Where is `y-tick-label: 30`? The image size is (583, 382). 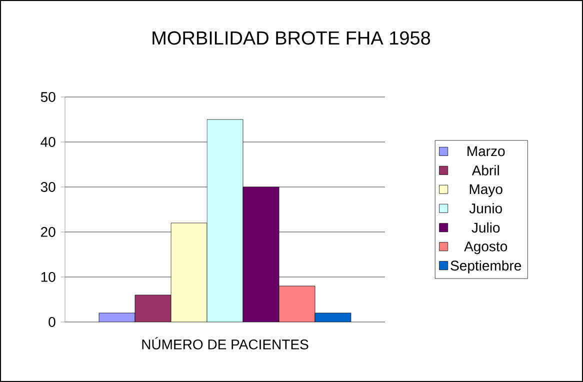
y-tick-label: 30 is located at coordinates (48, 187).